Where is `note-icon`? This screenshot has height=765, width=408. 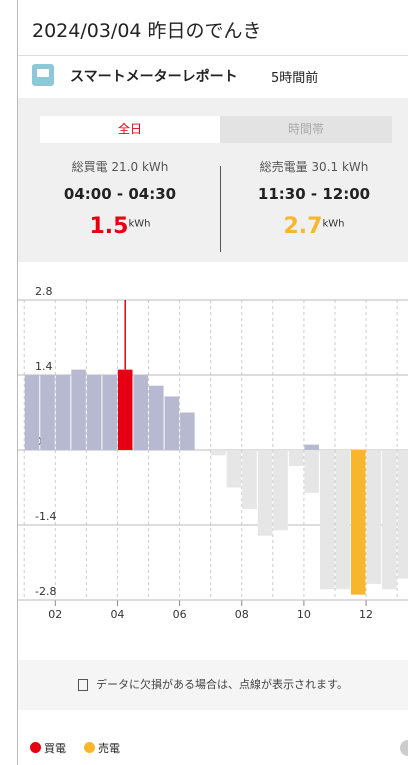 note-icon is located at coordinates (83, 685).